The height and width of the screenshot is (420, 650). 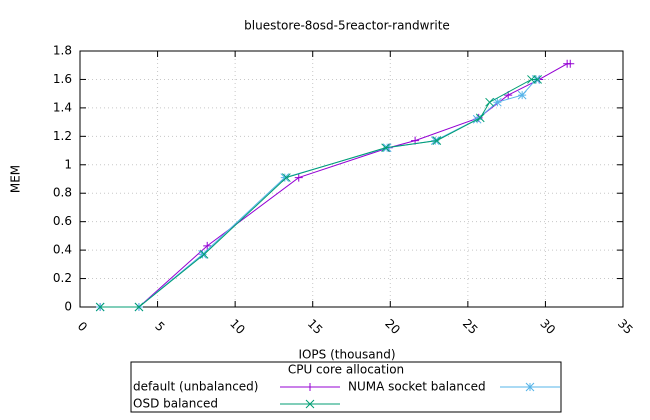 What do you see at coordinates (315, 326) in the screenshot?
I see `x-tick-label: 15` at bounding box center [315, 326].